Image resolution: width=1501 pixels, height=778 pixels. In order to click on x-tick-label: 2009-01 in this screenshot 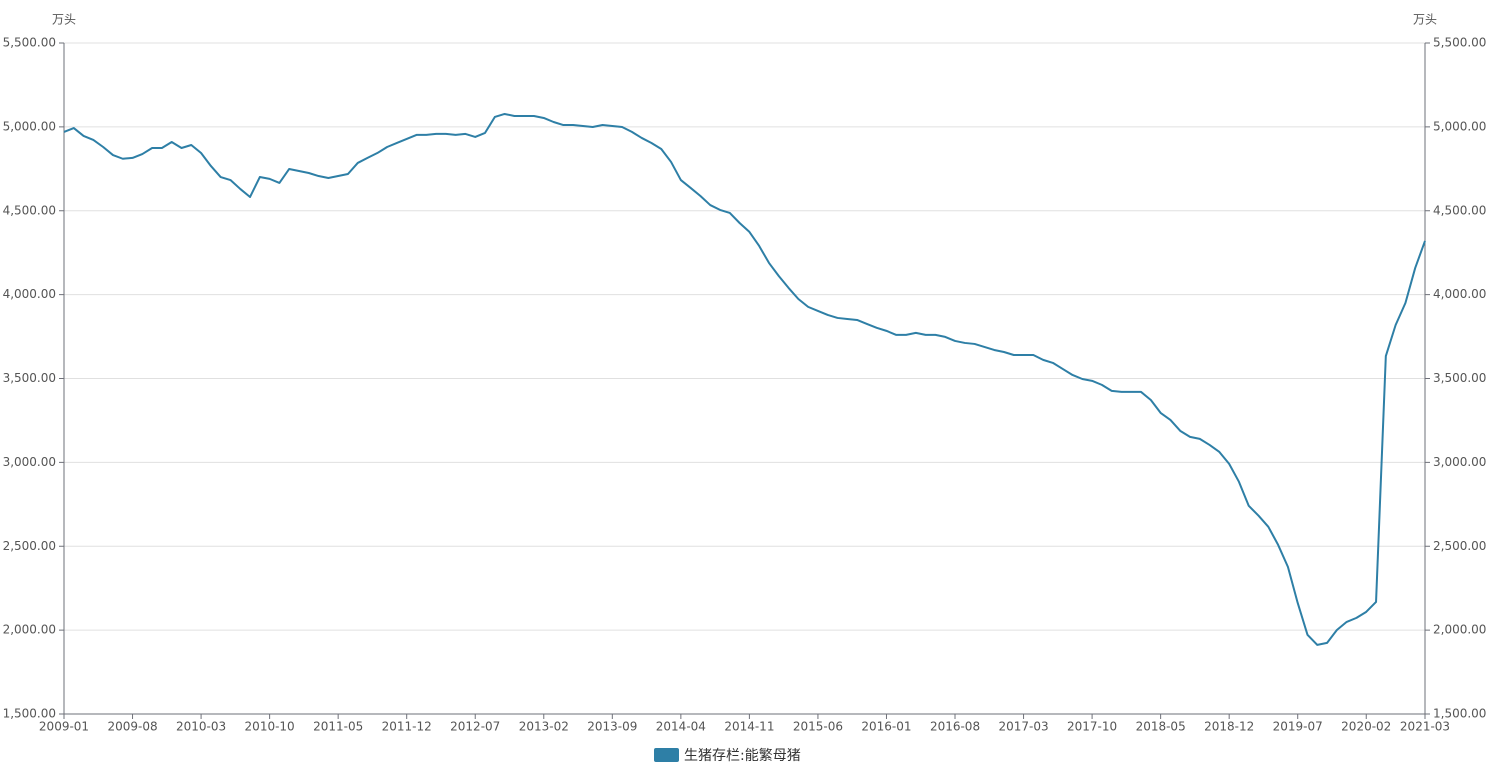, I will do `click(64, 727)`.